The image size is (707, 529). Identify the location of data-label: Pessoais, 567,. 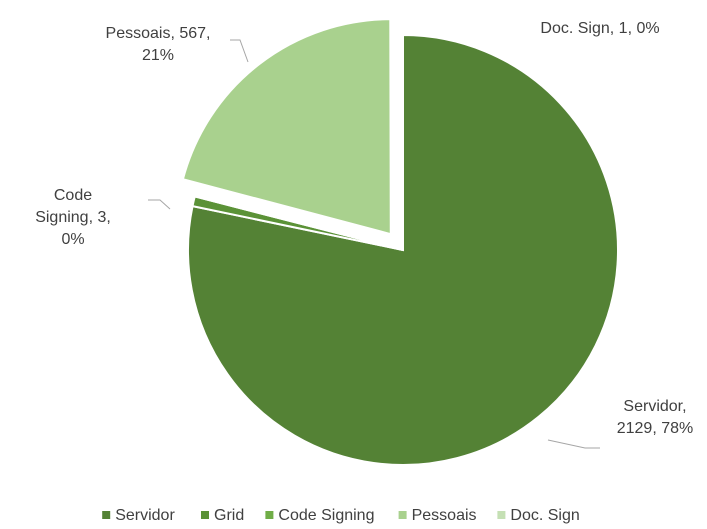
(158, 33).